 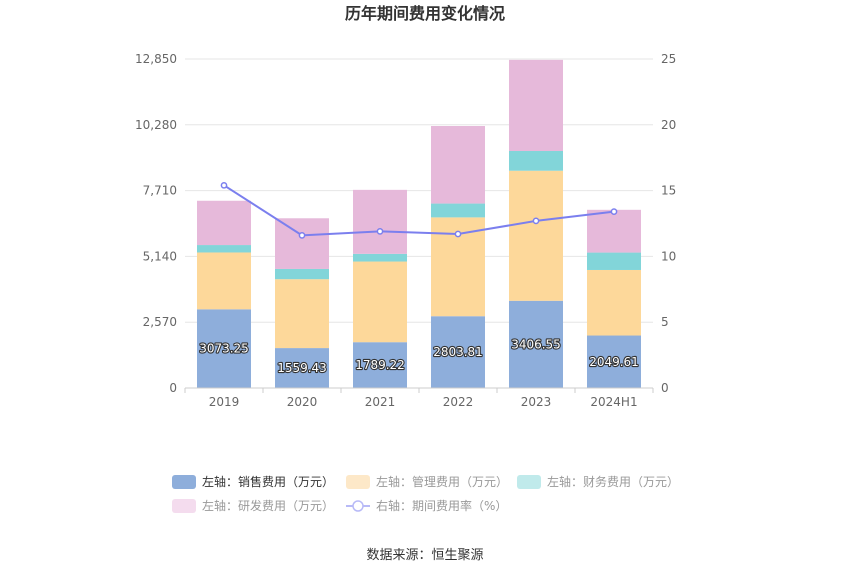 I want to click on right-tick-label: 0, so click(x=665, y=388).